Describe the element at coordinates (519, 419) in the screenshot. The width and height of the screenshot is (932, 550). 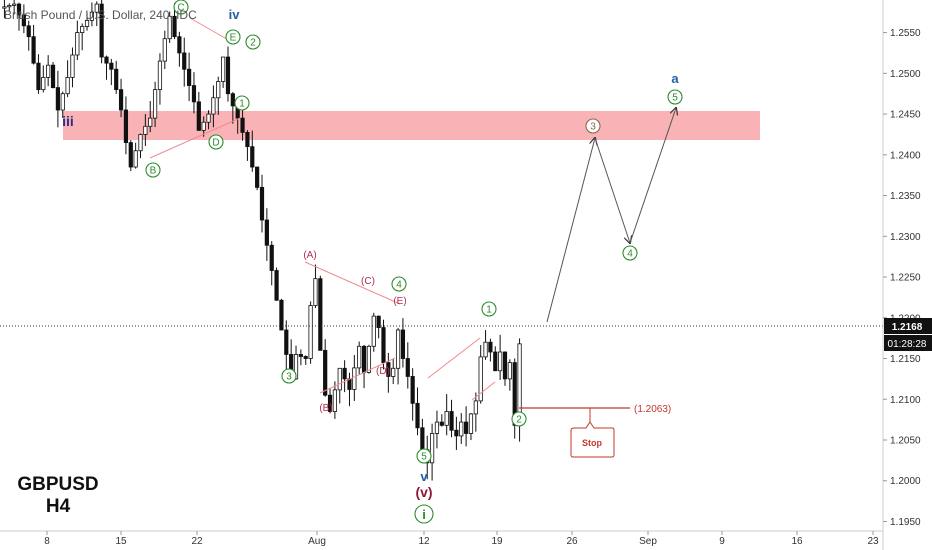
I see `wave-circle-2: 2` at that location.